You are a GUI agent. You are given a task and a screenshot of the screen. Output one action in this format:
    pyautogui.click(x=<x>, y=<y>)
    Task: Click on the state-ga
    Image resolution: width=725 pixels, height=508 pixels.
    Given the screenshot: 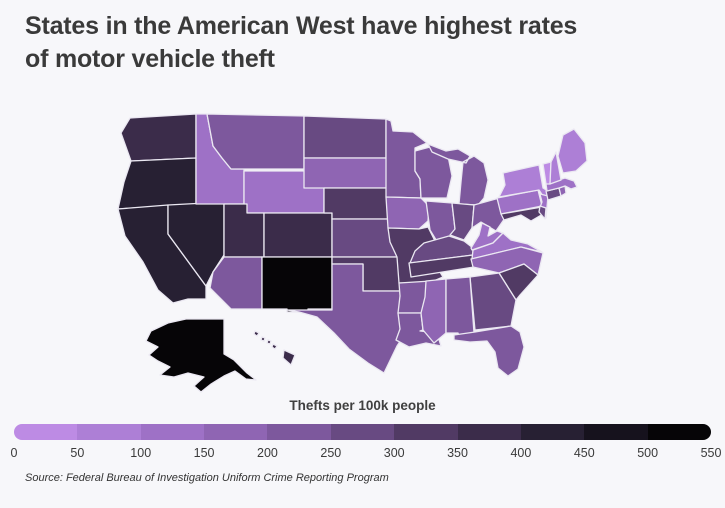 What is the action you would take?
    pyautogui.click(x=493, y=301)
    